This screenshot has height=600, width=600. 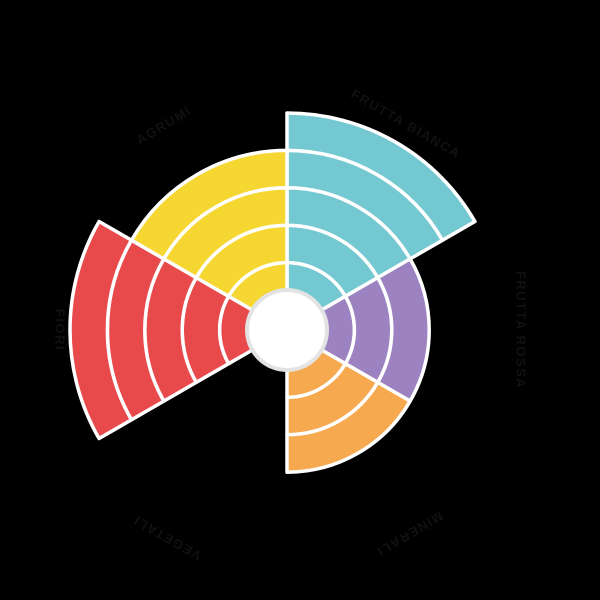 I want to click on chart-sector-frutta-bianca, so click(x=381, y=214).